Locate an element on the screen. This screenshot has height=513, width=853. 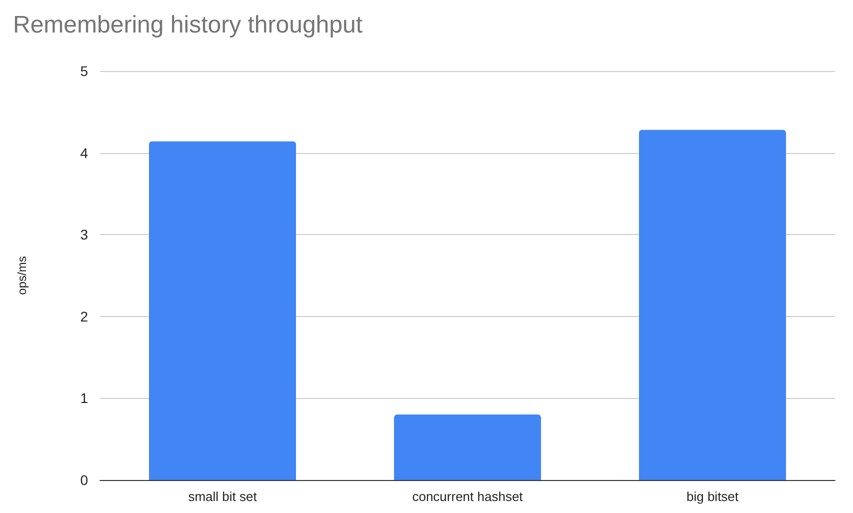
chart-title: Remembering history throughput is located at coordinates (188, 25).